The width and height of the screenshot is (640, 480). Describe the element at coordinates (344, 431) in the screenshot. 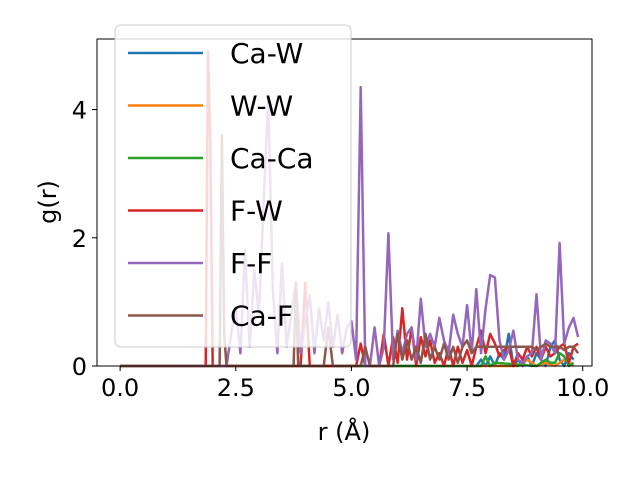

I see `x-axis-title: r (Å)` at that location.